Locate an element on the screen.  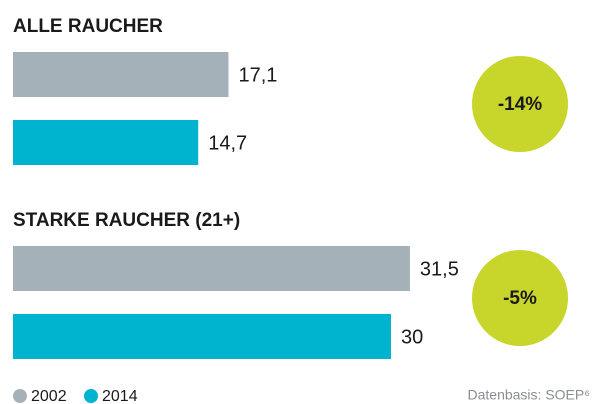
source-note: Datenbasis: SOEP⁶ is located at coordinates (529, 395).